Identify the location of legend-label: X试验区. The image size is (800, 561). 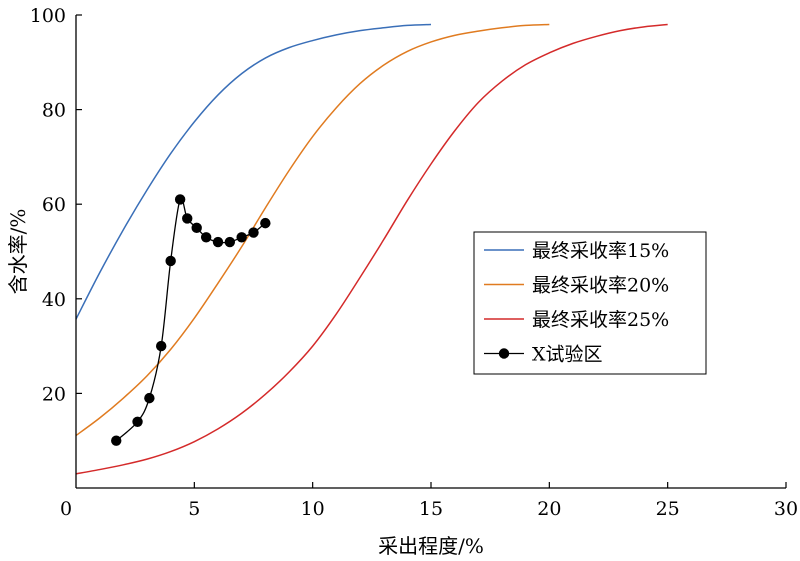
(567, 355).